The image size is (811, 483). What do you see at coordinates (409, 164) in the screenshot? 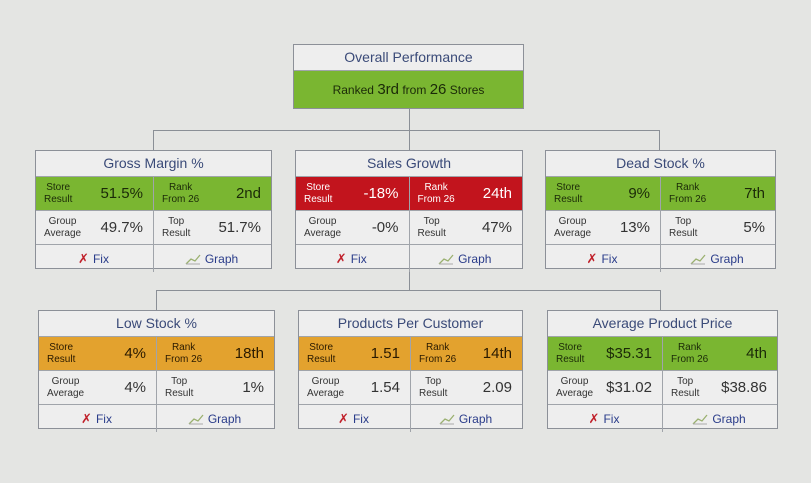
I see `card-title: Sales Growth` at bounding box center [409, 164].